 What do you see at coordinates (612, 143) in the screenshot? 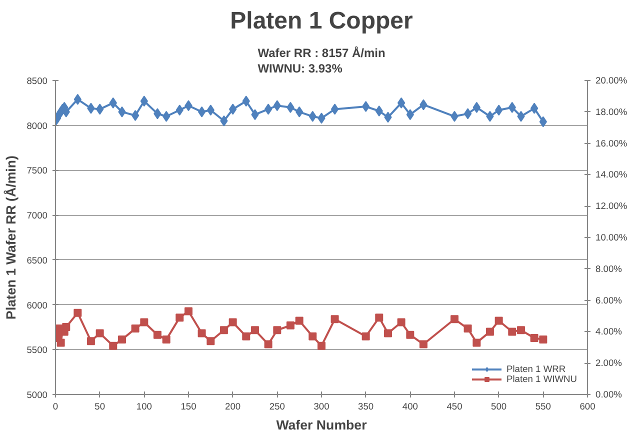
I see `y2-tick-label: 16.00%` at bounding box center [612, 143].